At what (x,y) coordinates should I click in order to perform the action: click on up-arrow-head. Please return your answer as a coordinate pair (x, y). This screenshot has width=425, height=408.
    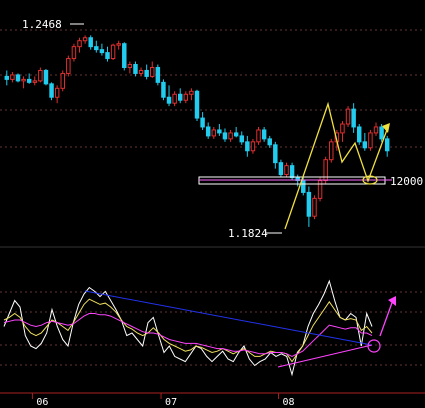
    Looking at the image, I should click on (386, 128).